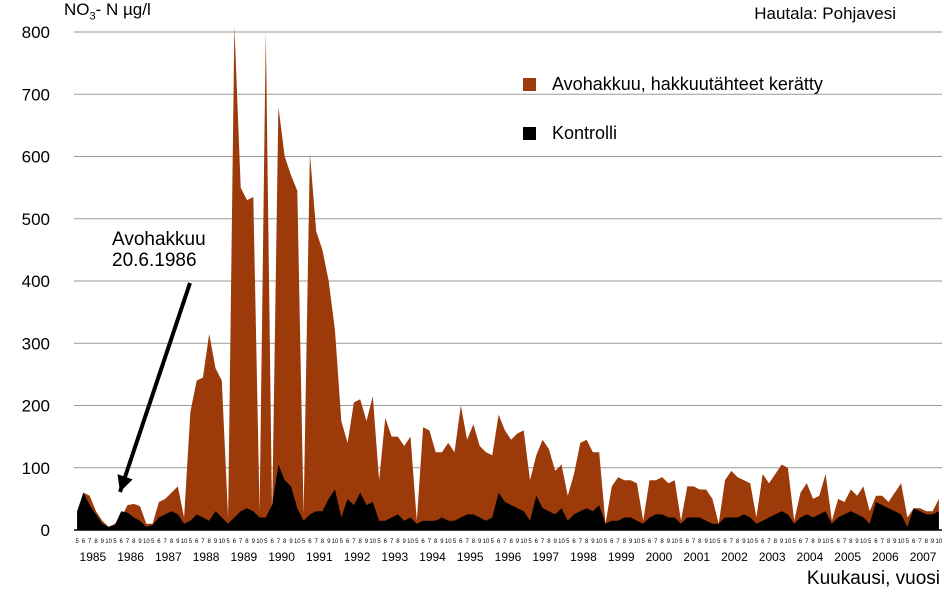 The width and height of the screenshot is (944, 593). I want to click on y-tick-label-100: 100, so click(36, 468).